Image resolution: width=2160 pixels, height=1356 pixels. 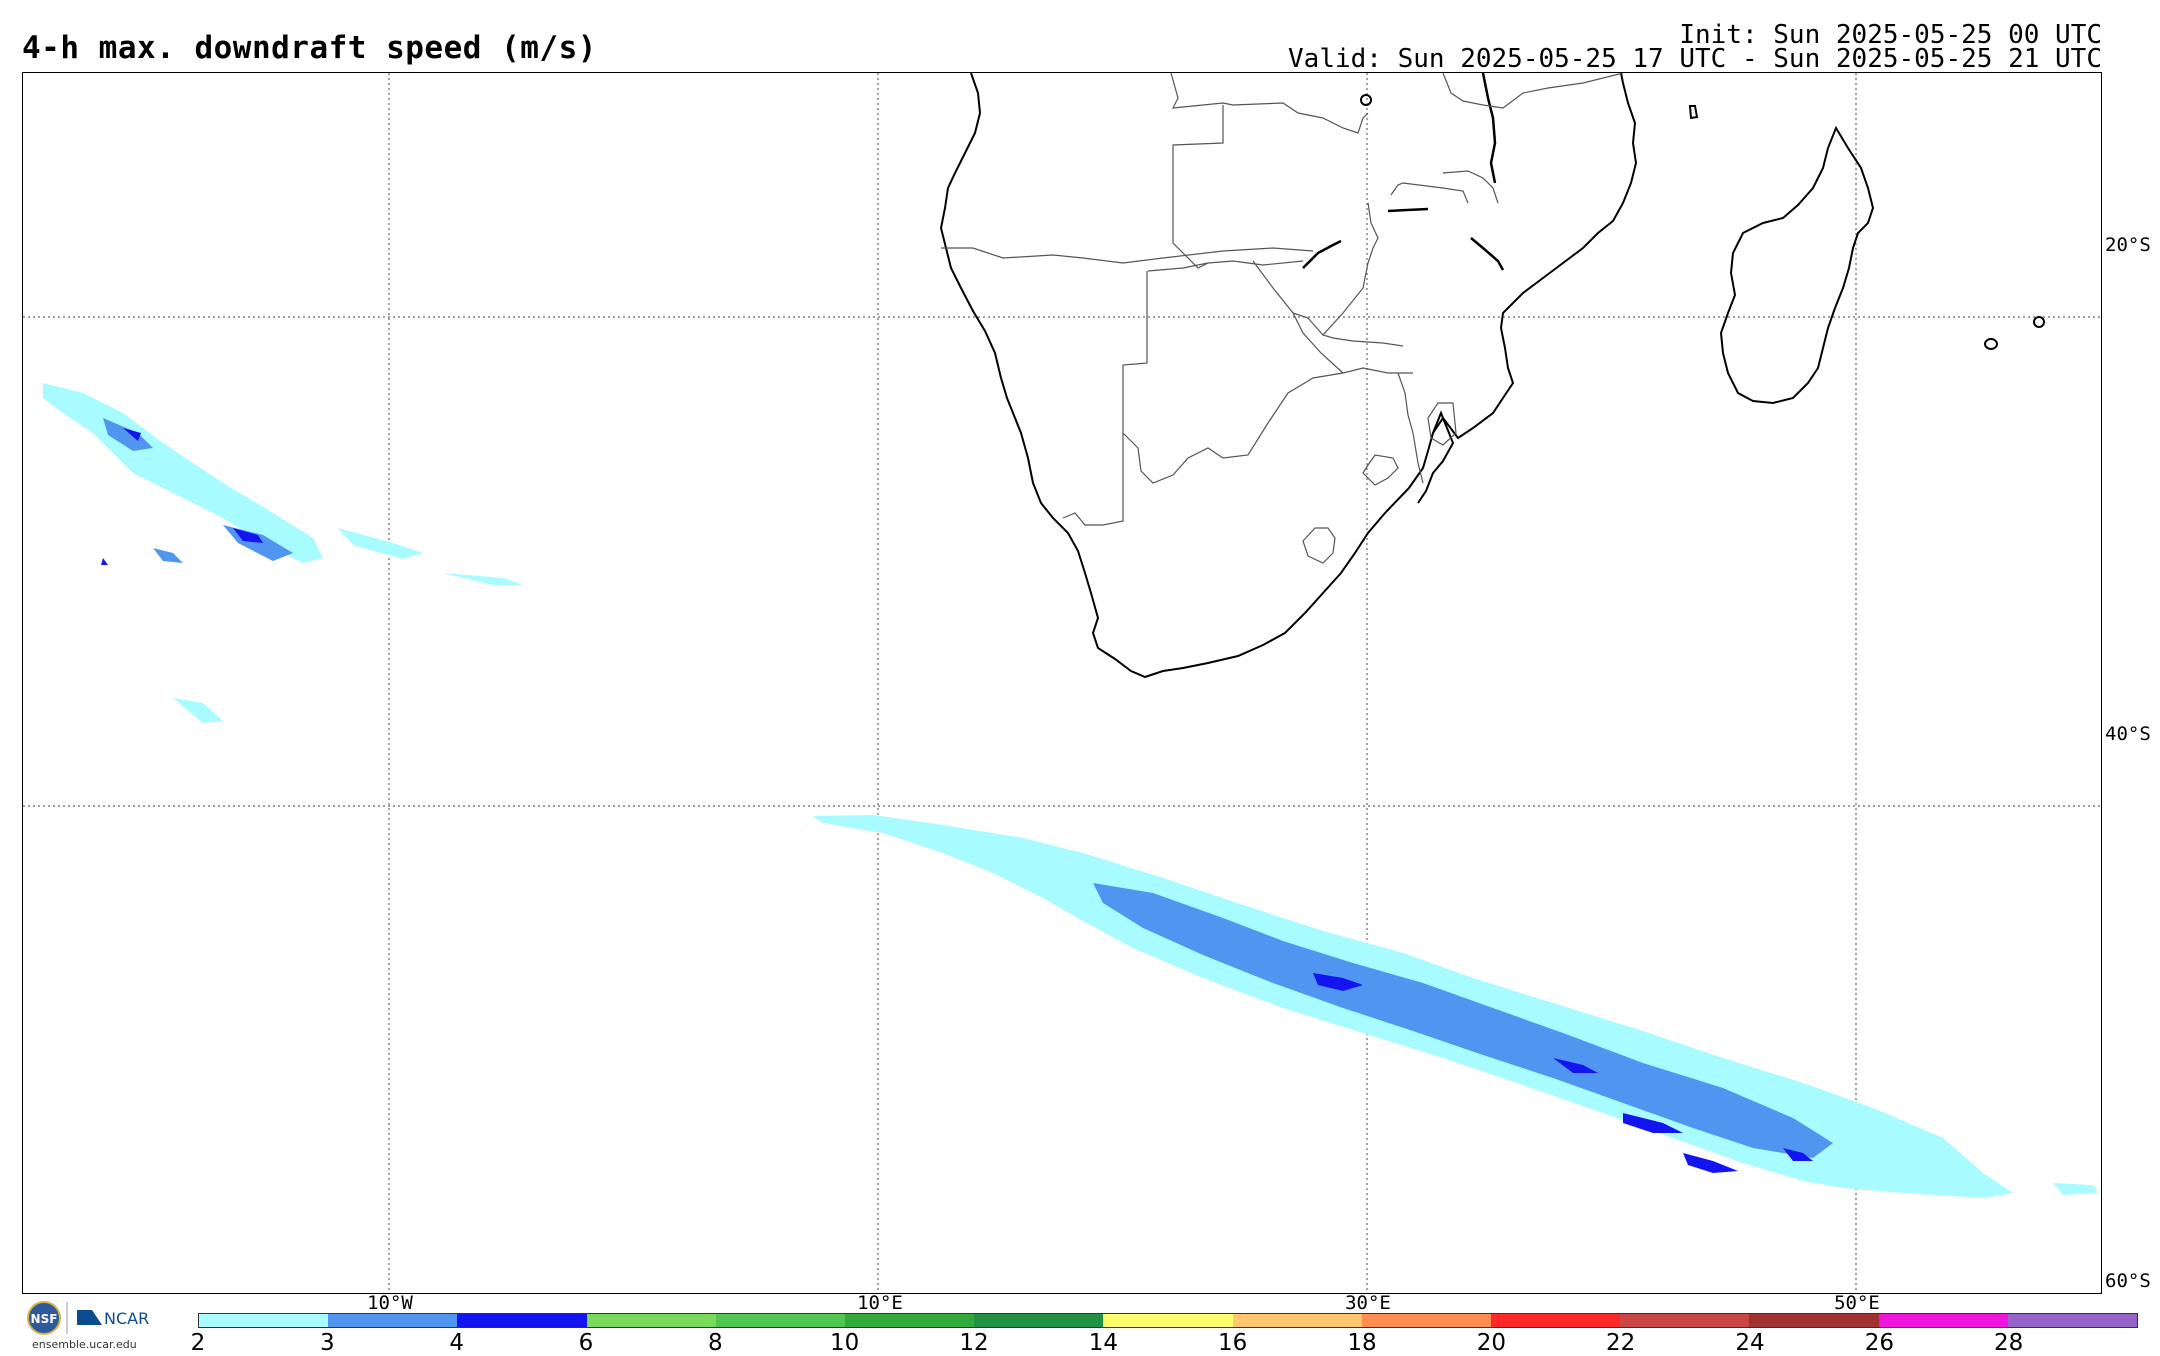 What do you see at coordinates (1491, 1343) in the screenshot?
I see `colorbar-label: 20` at bounding box center [1491, 1343].